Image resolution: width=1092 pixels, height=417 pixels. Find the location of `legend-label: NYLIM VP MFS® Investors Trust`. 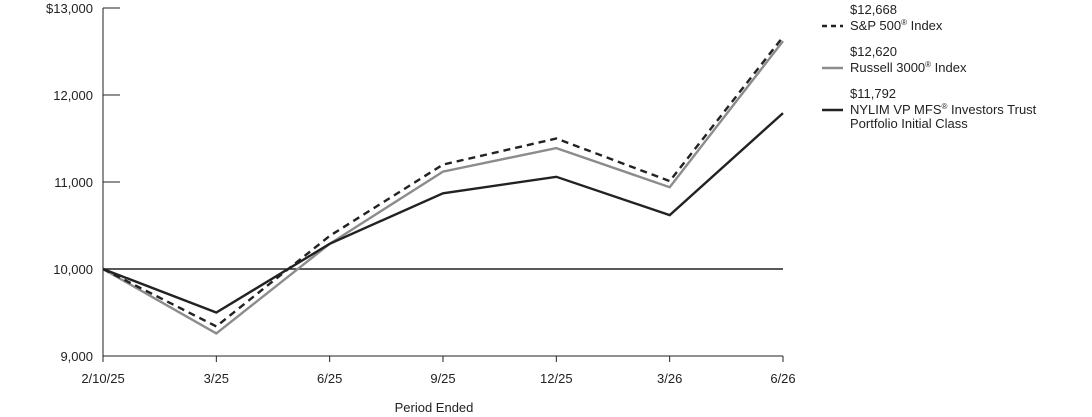

legend-label: NYLIM VP MFS® Investors Trust is located at coordinates (943, 109).